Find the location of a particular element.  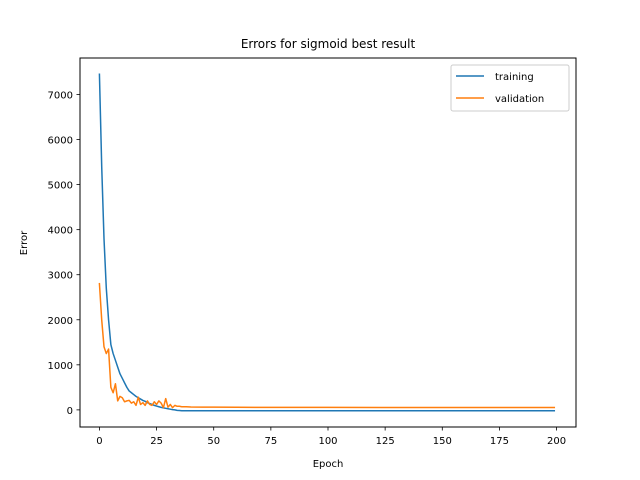

x-tick-label: 50 is located at coordinates (213, 441).